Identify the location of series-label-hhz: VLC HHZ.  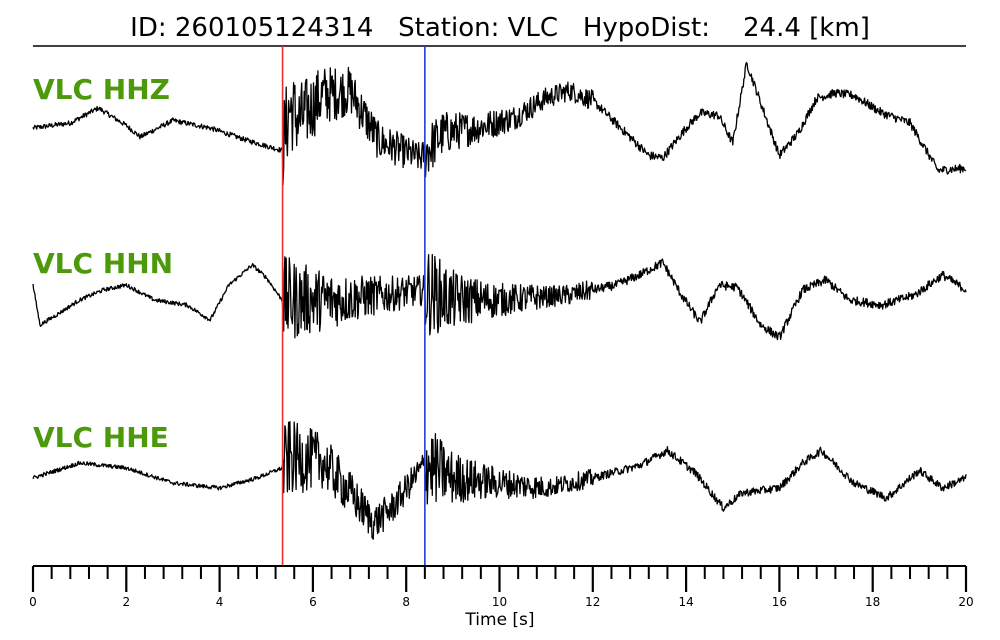
(101, 89).